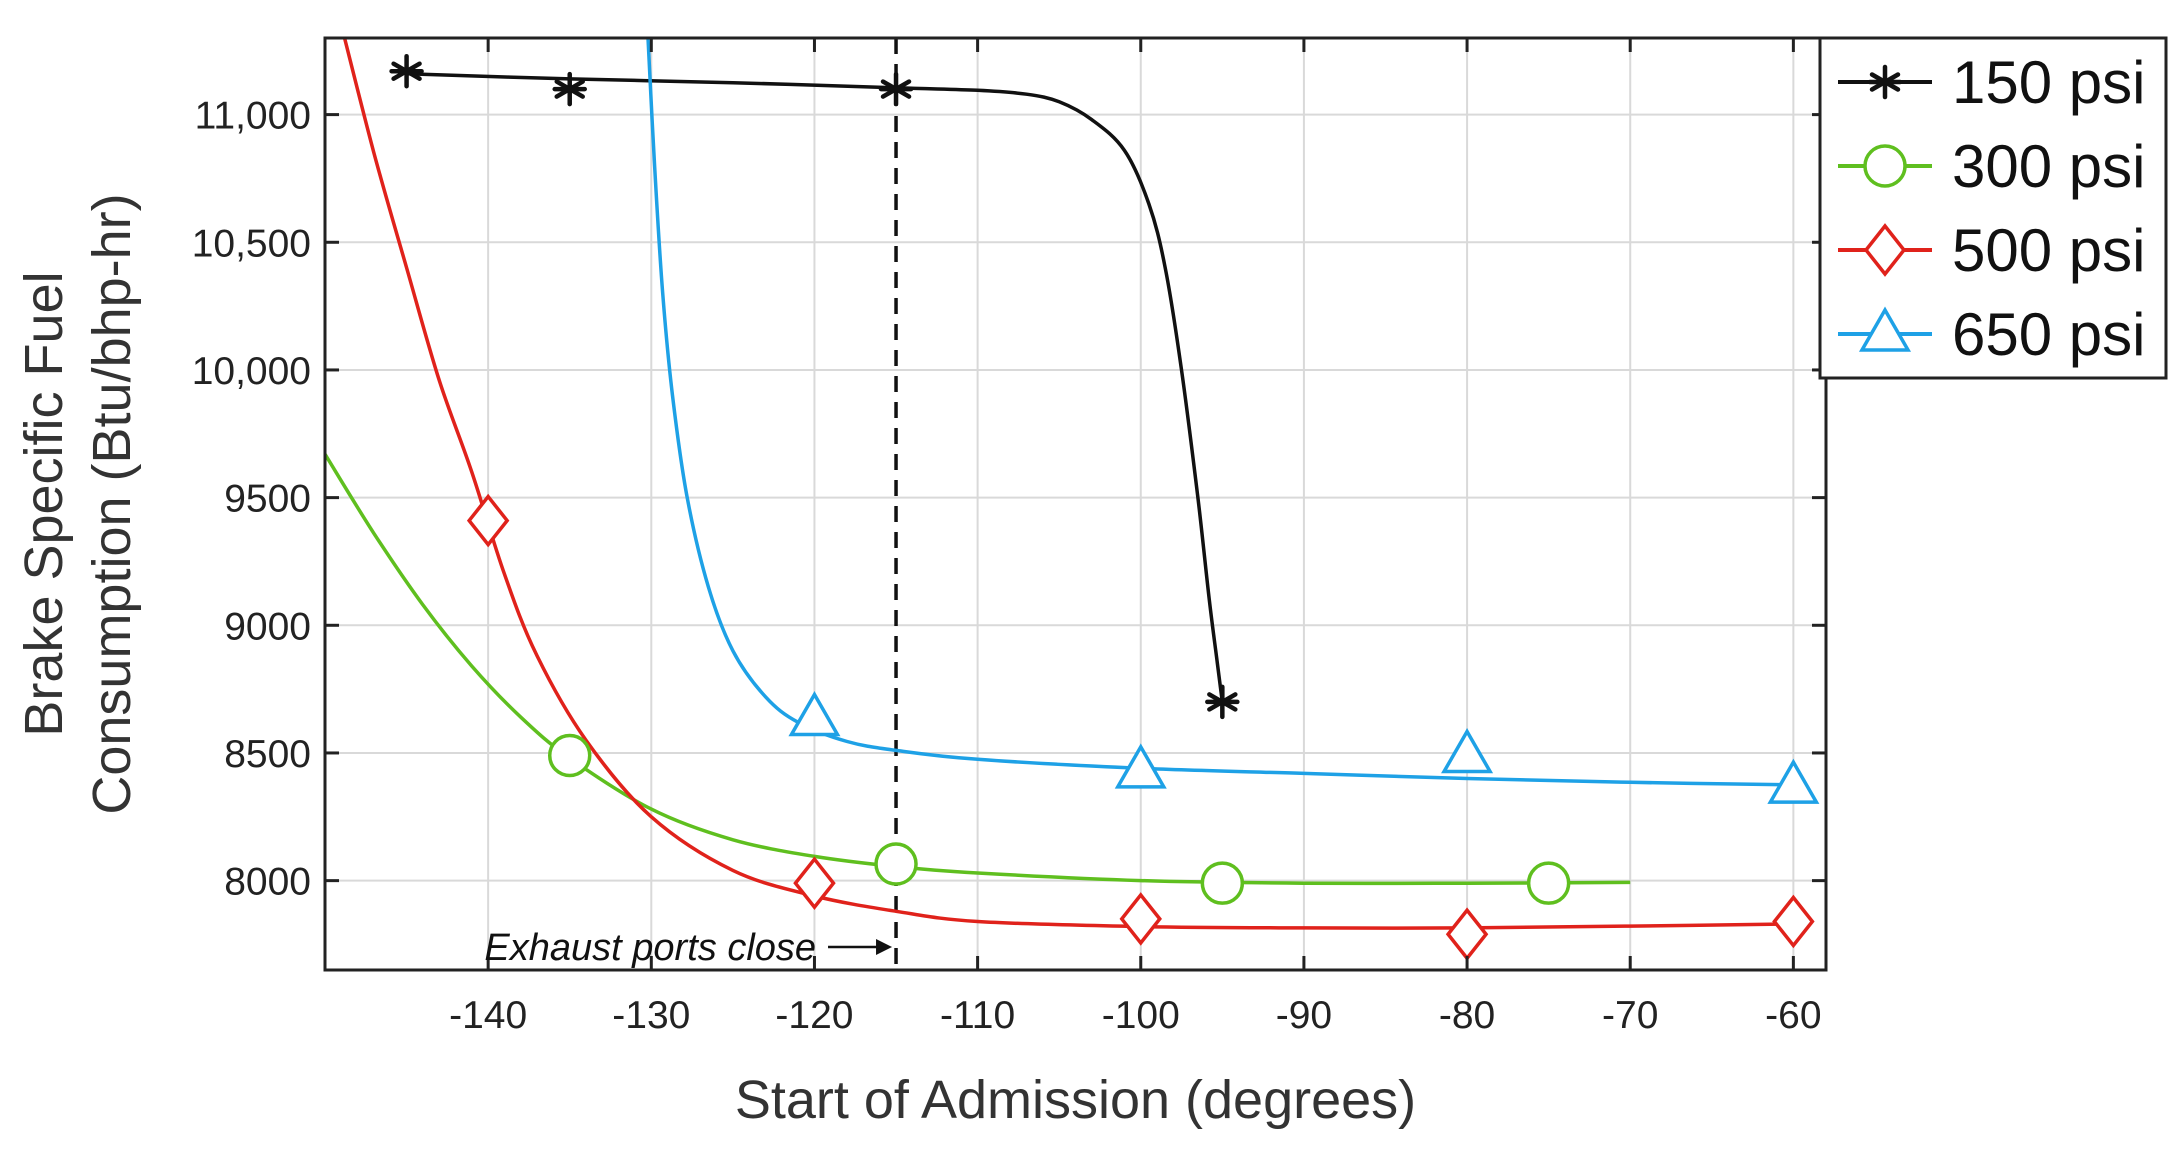 The width and height of the screenshot is (2178, 1163). I want to click on legend-item-650-psi: 650 psi, so click(1991, 334).